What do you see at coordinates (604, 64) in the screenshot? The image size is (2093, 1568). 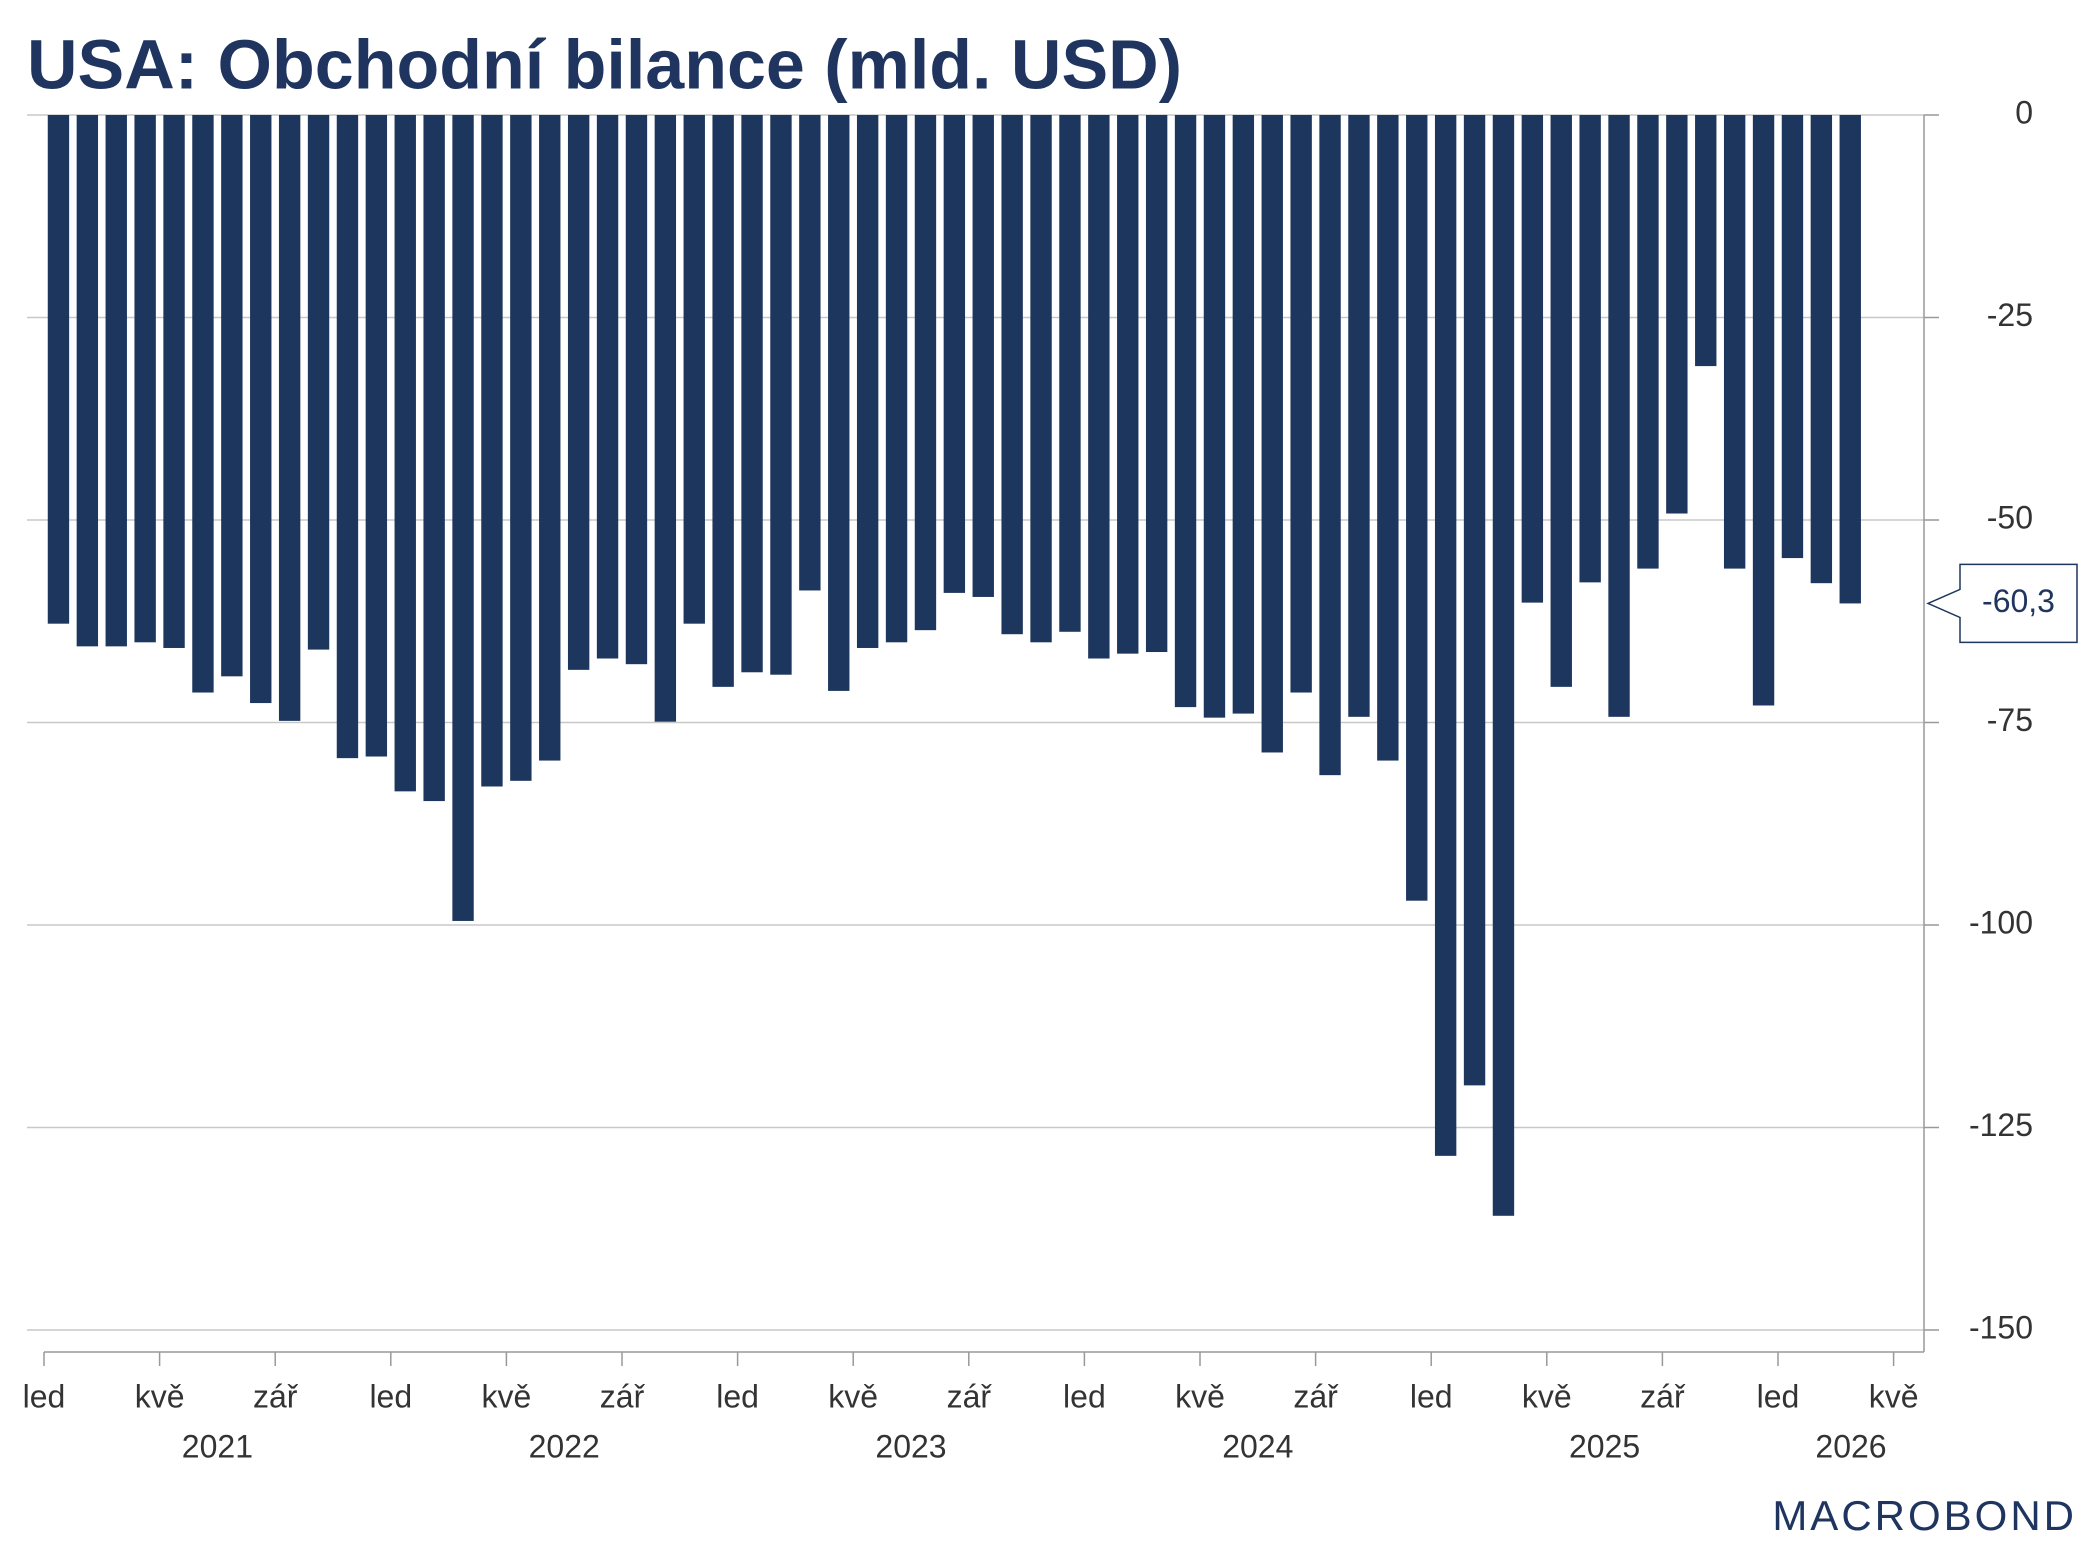 I see `chart-title: USA: Obchodní bilance (mld. USD)` at bounding box center [604, 64].